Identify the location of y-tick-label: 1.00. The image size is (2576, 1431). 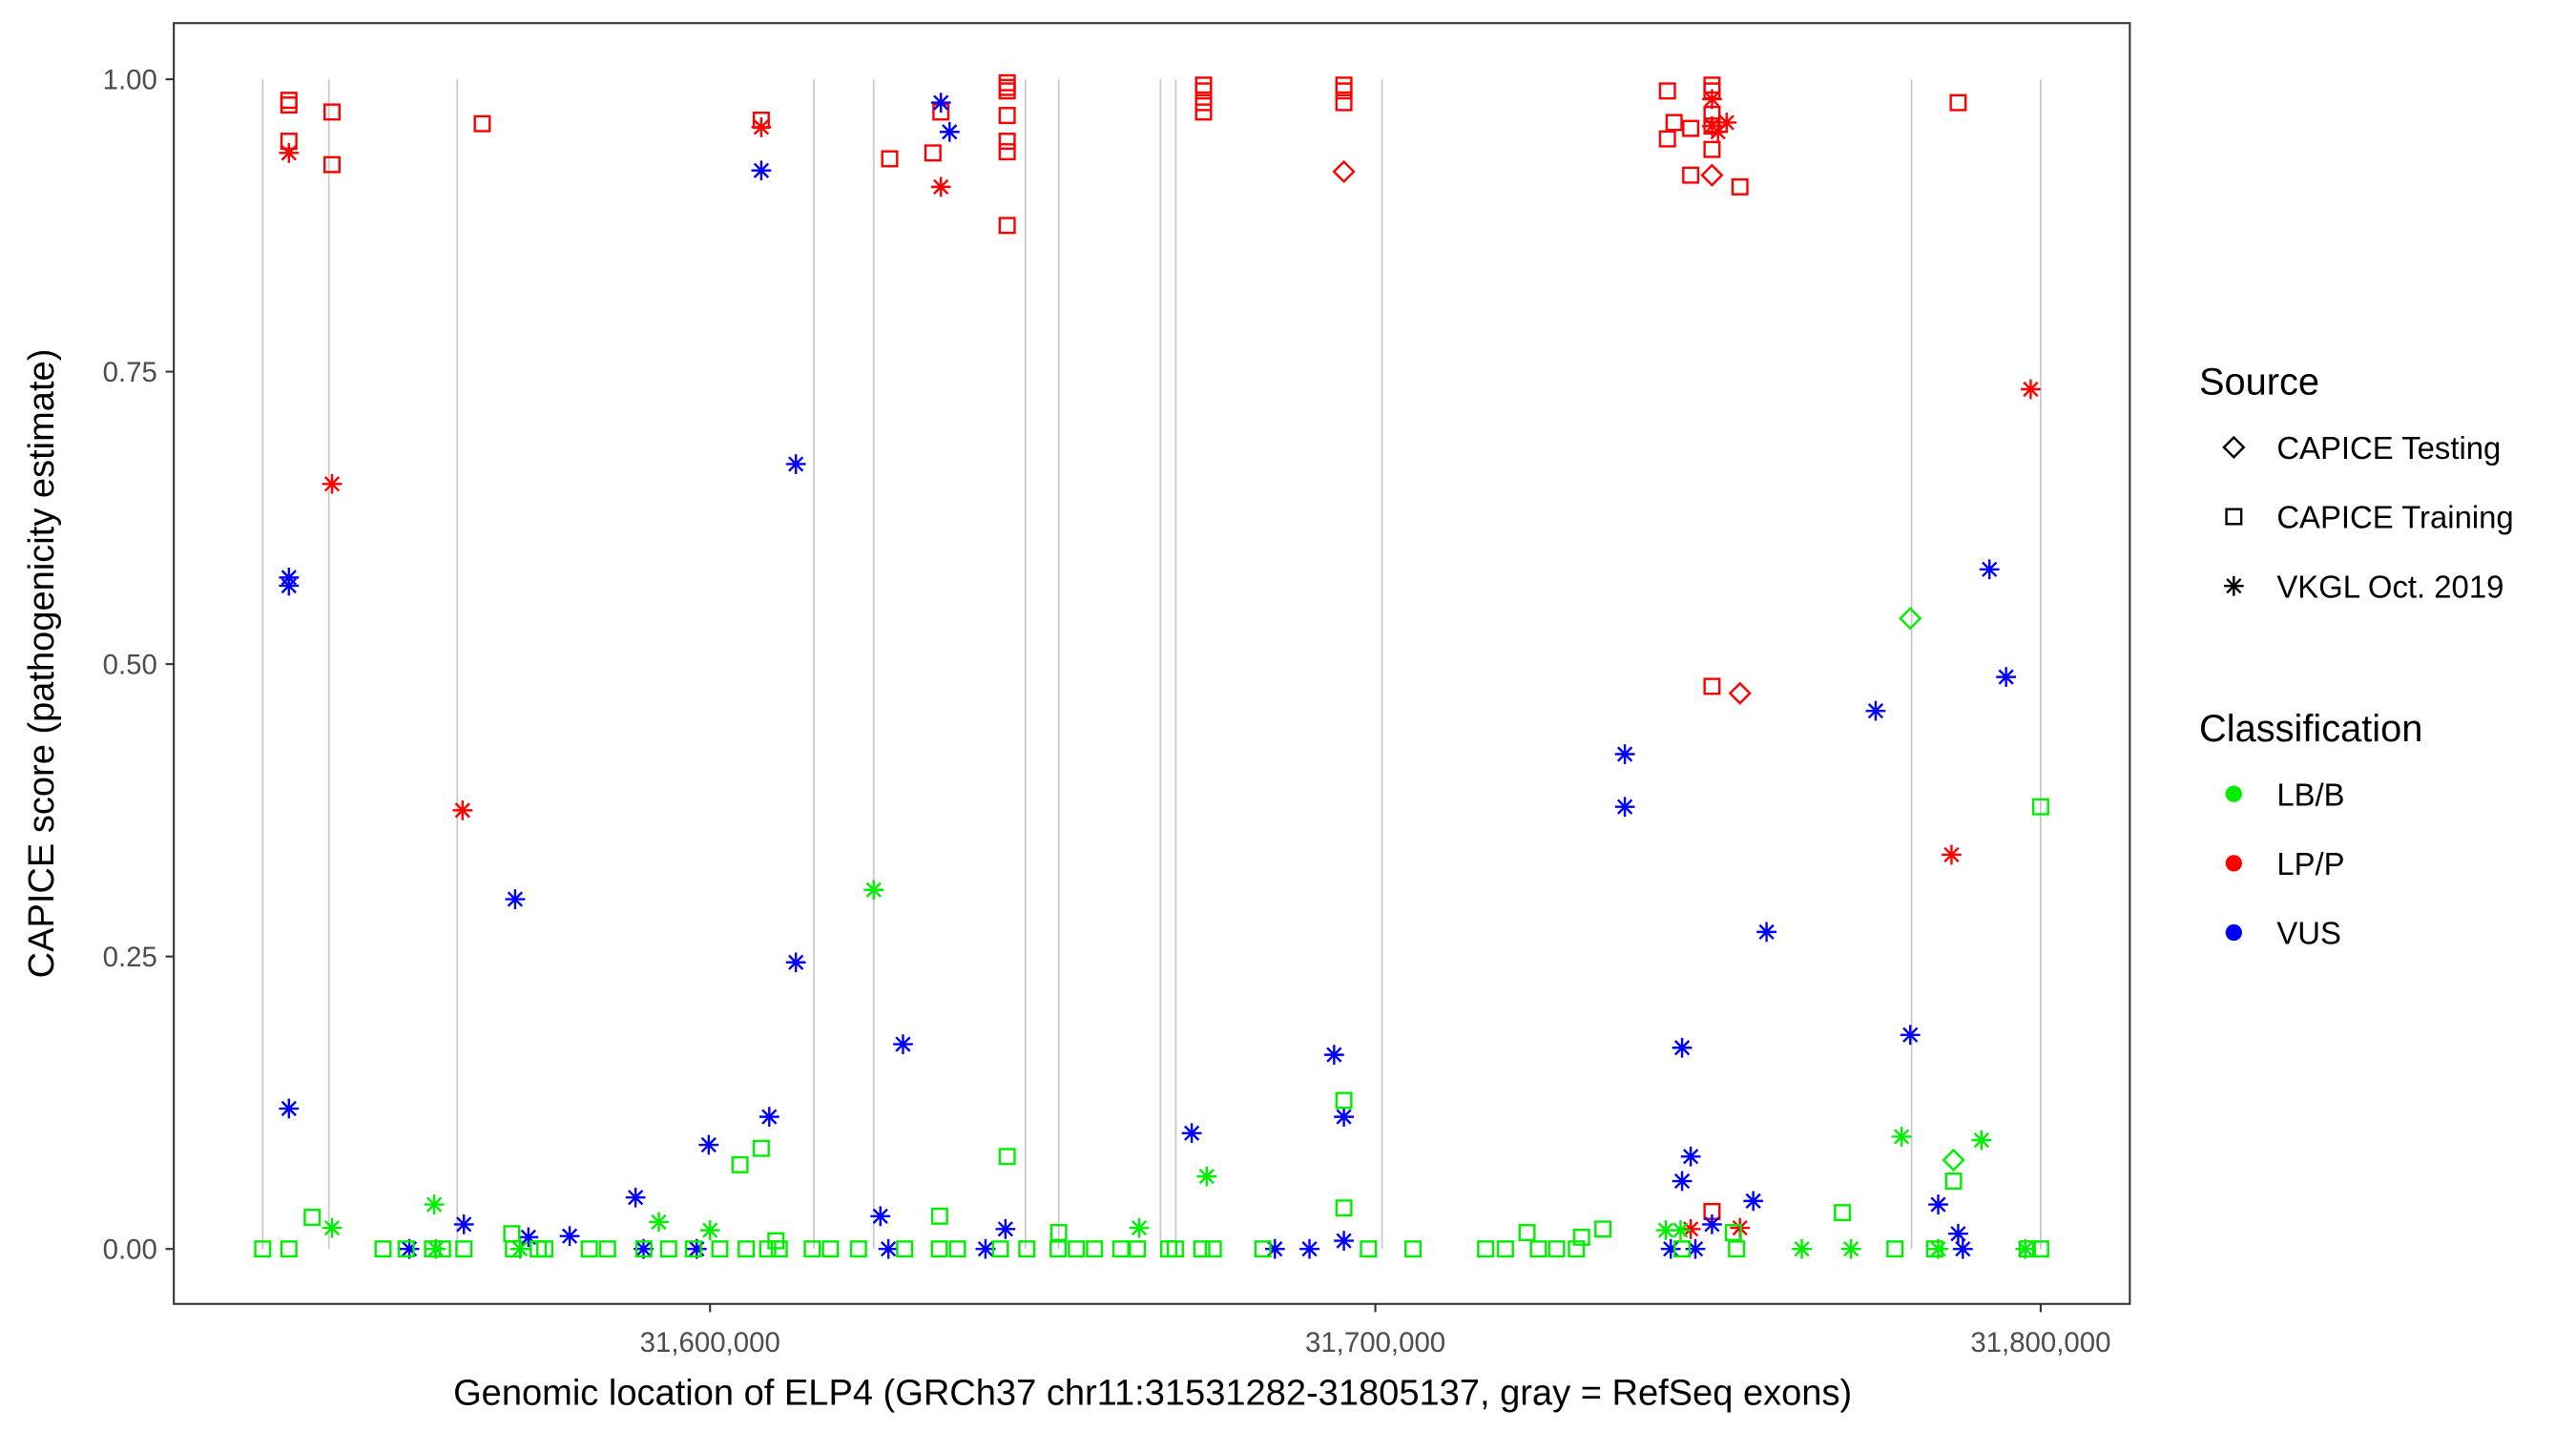
(130, 79).